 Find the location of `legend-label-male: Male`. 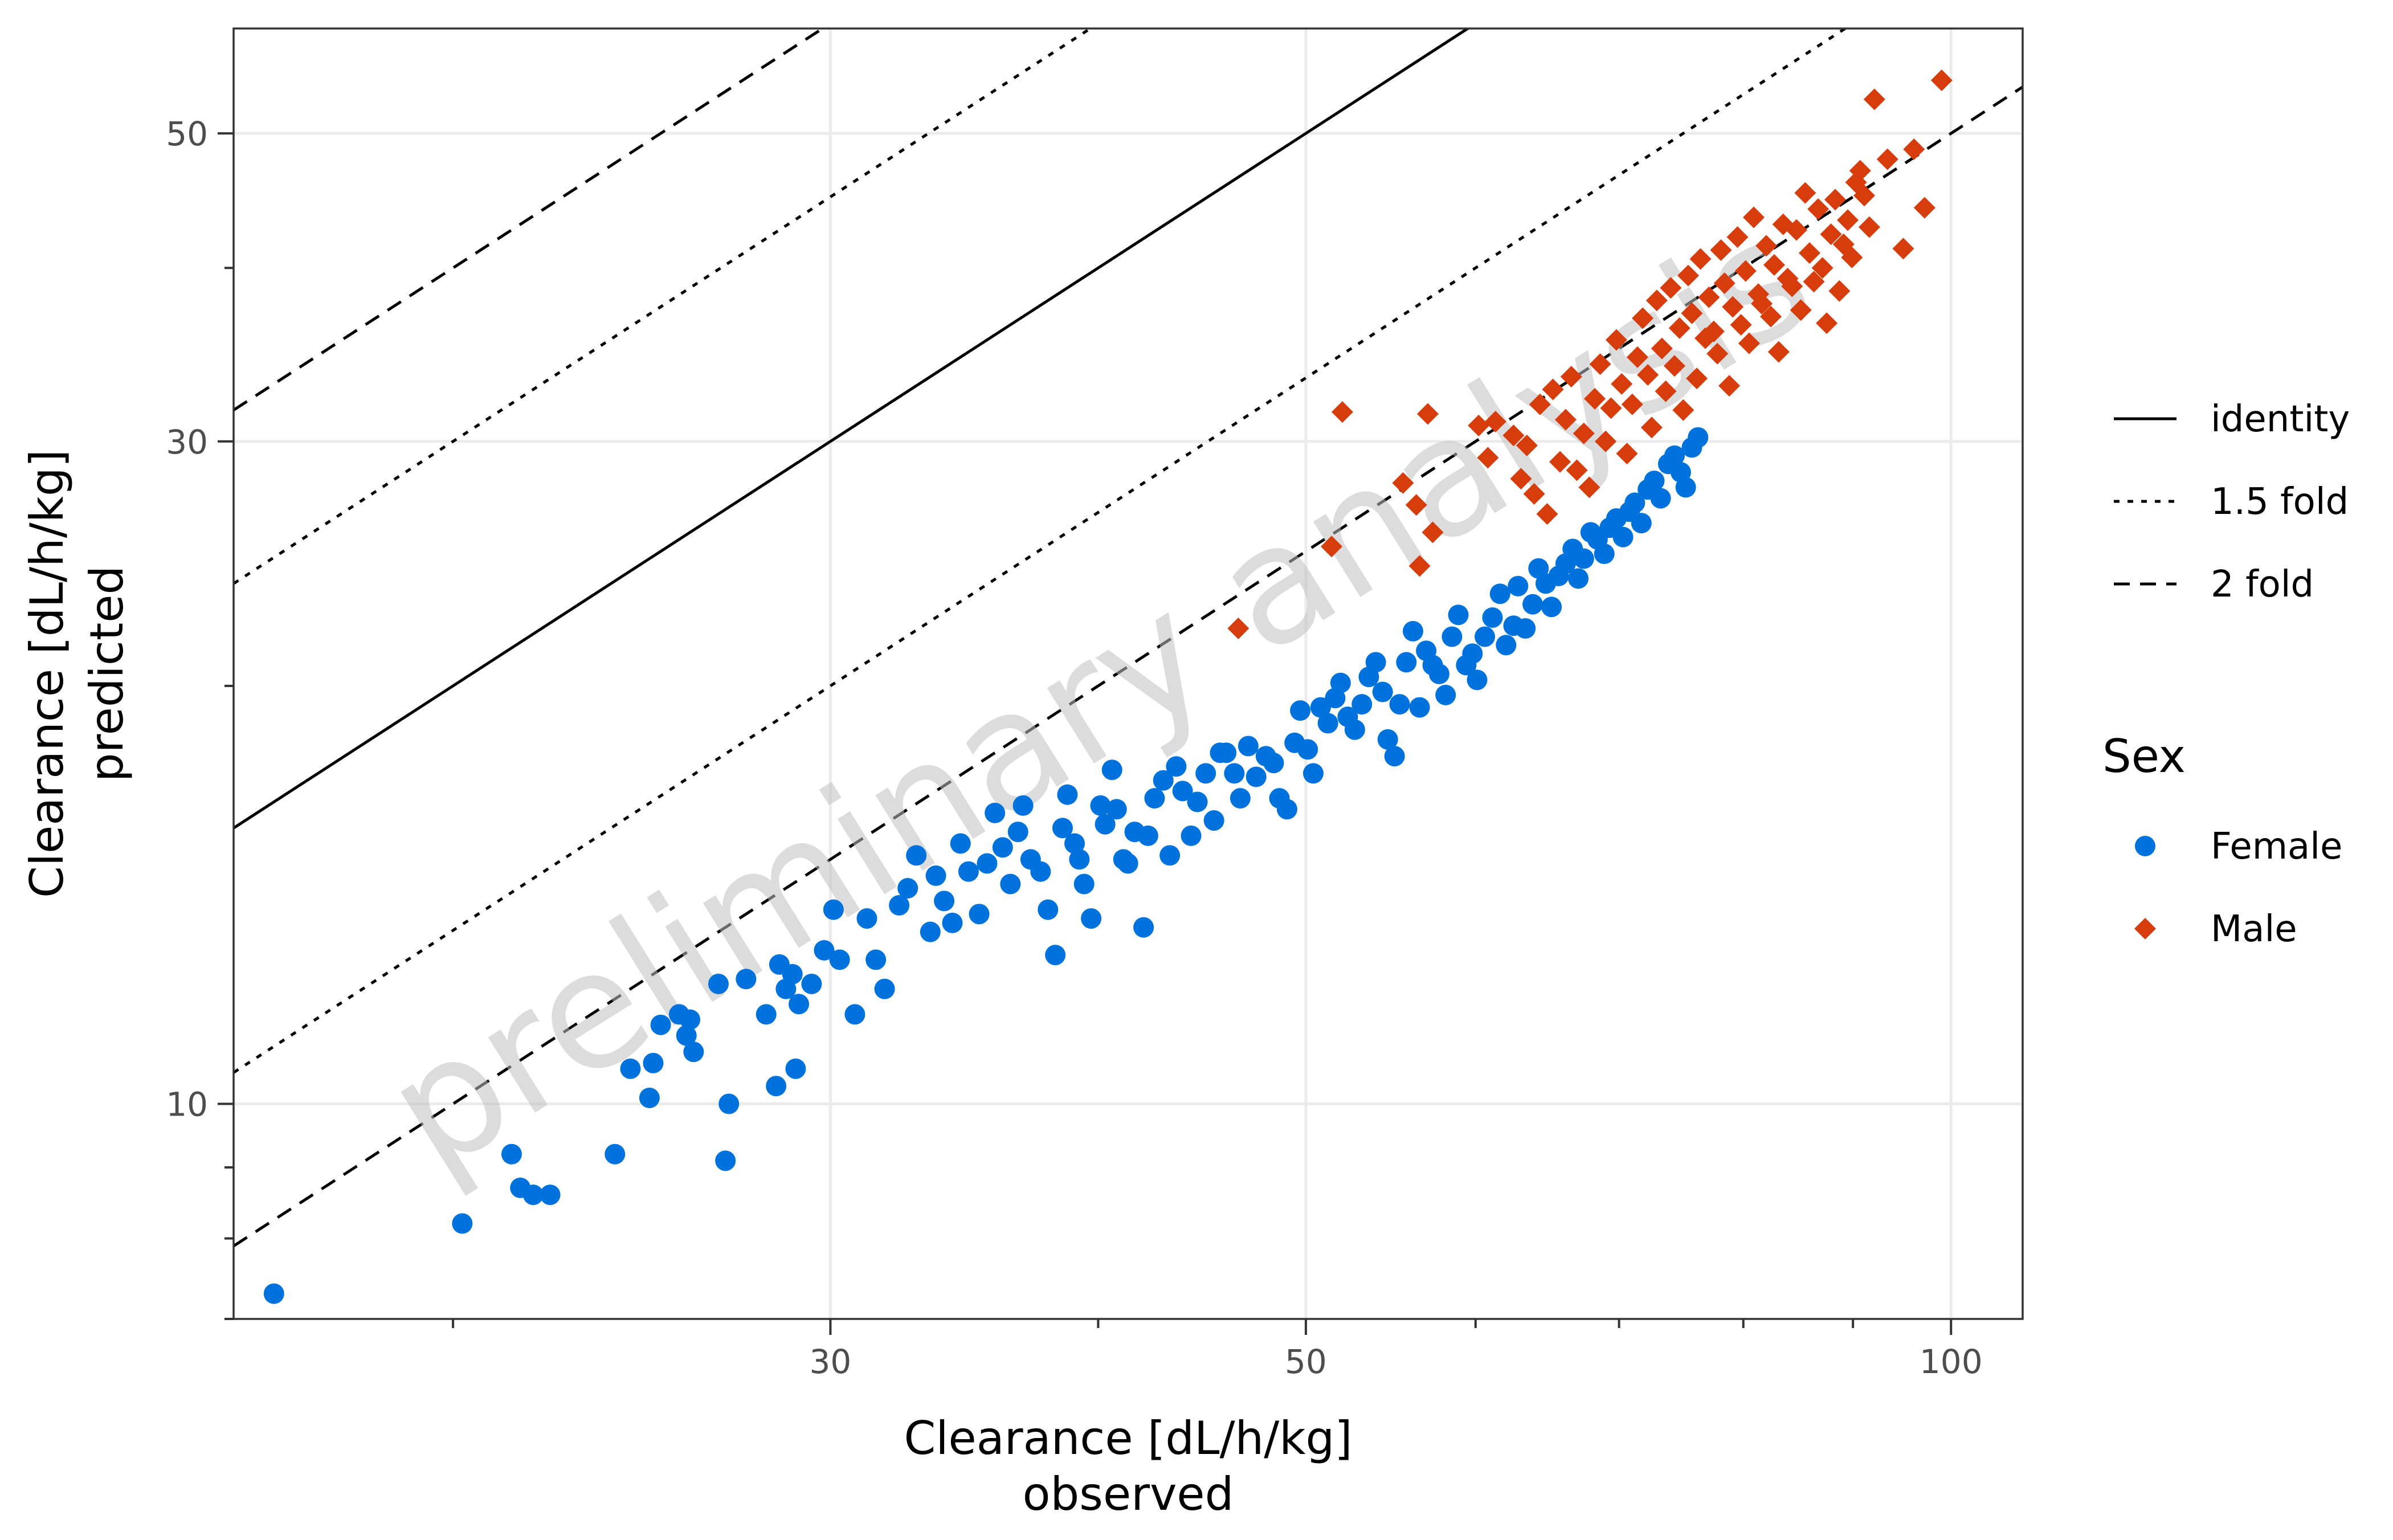

legend-label-male: Male is located at coordinates (2254, 929).